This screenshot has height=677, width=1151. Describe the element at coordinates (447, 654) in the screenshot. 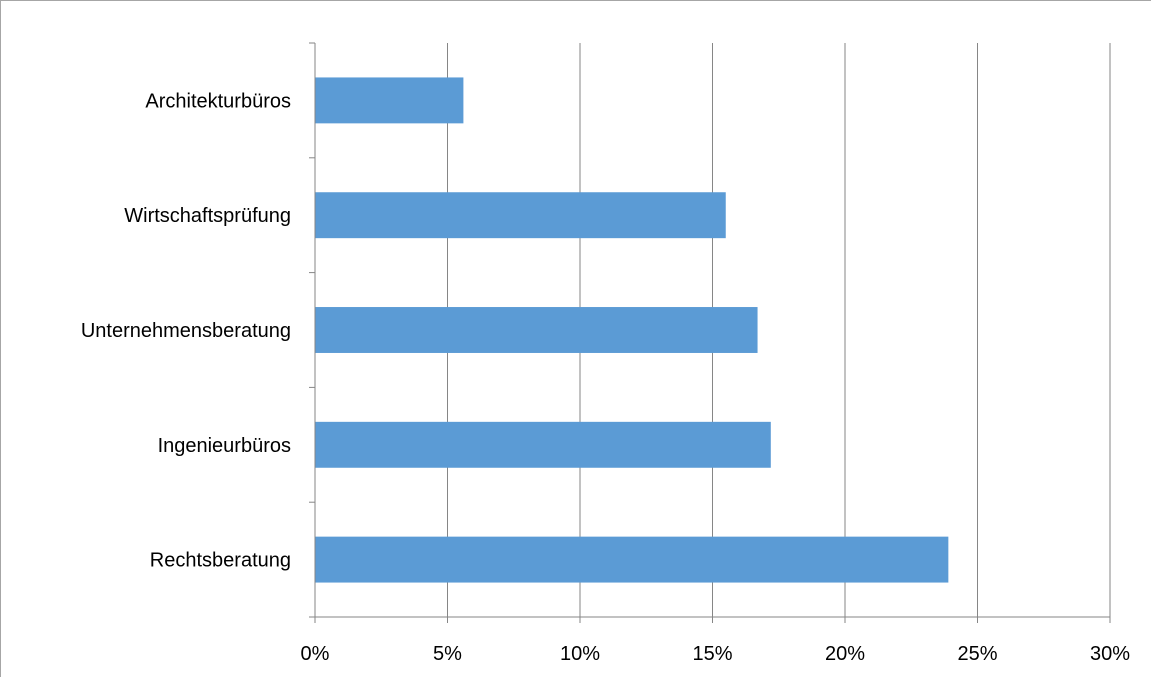

I see `x-tick-label: 5%` at that location.